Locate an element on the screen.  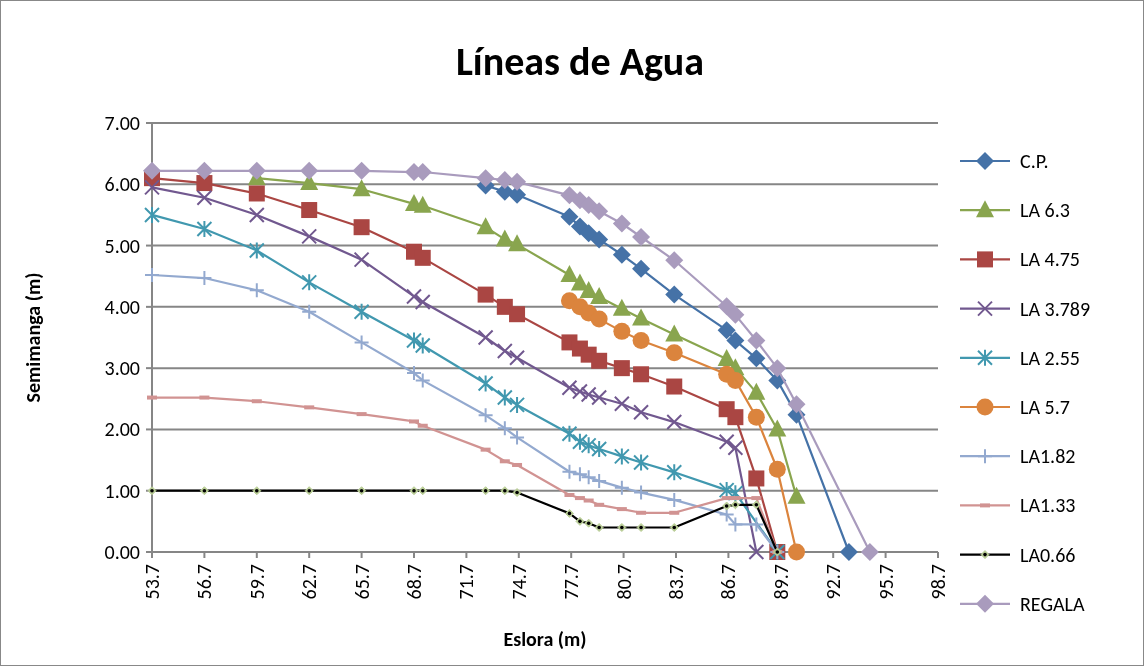
legend-label: C.P. is located at coordinates (1034, 161).